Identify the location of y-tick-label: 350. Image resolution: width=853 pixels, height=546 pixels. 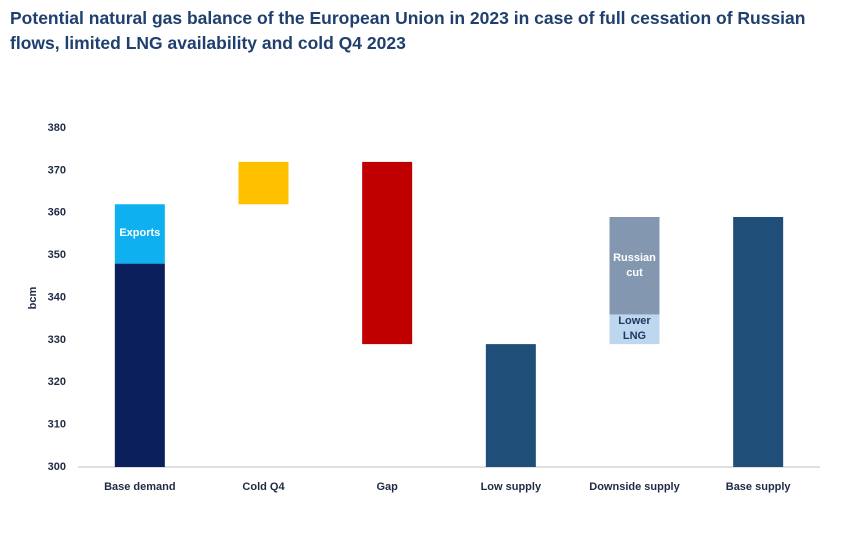
(57, 255).